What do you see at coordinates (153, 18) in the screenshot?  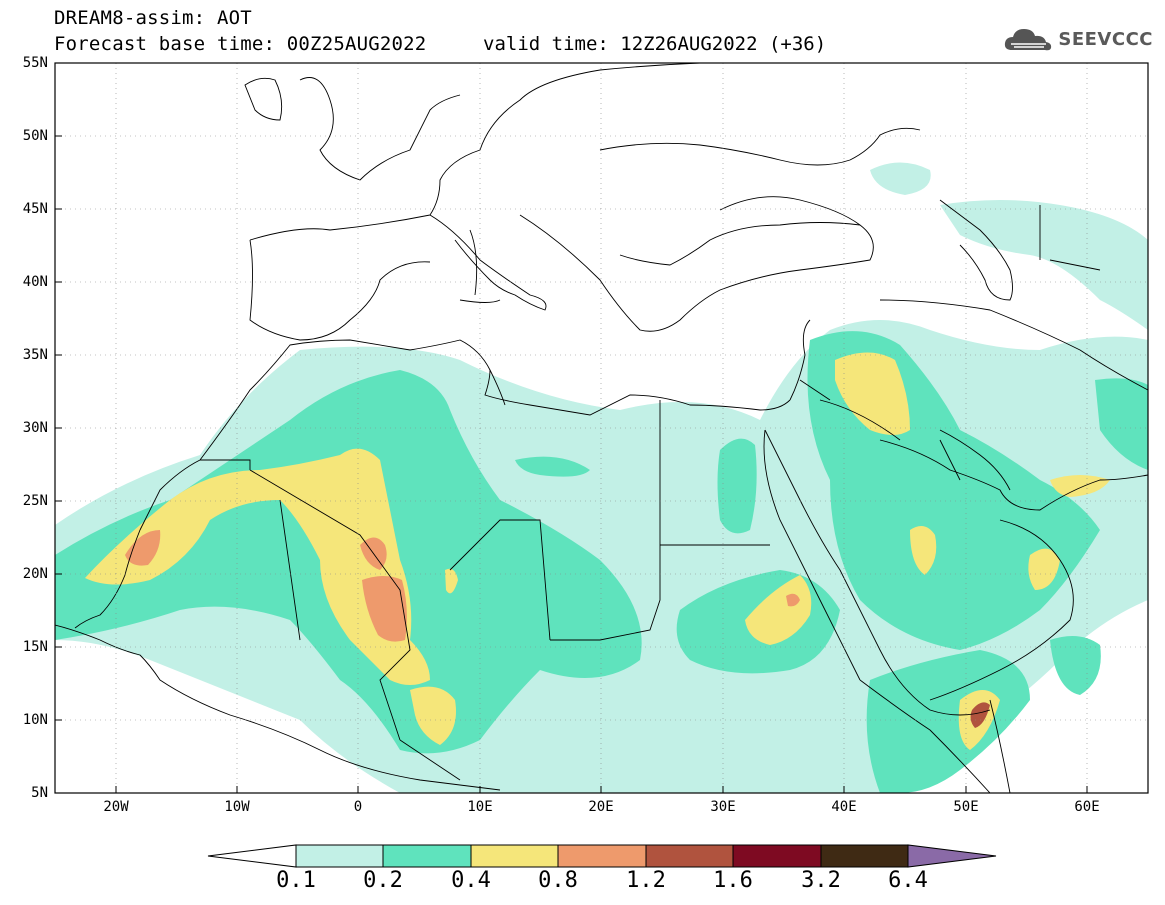 I see `map-title: DREAM8-assim: AOT` at bounding box center [153, 18].